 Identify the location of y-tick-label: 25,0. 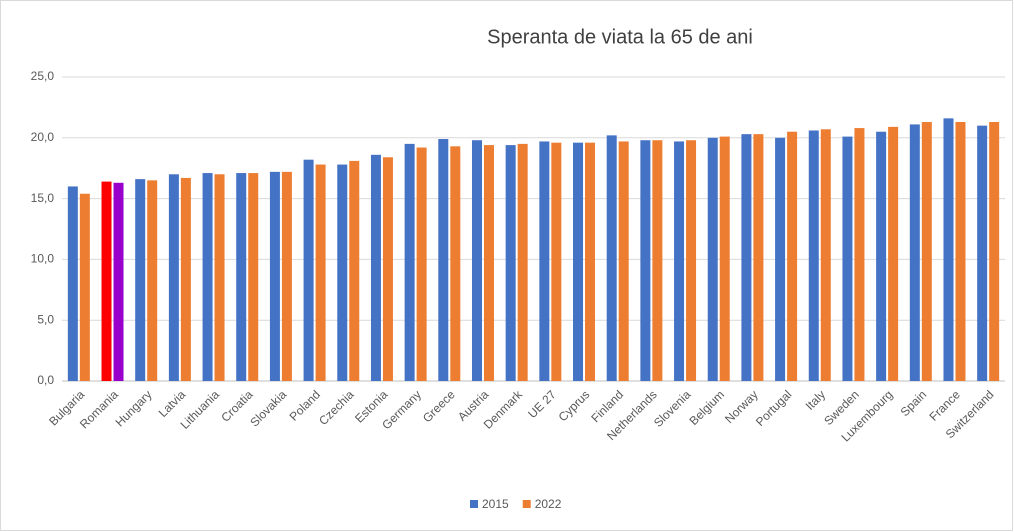
(43, 76).